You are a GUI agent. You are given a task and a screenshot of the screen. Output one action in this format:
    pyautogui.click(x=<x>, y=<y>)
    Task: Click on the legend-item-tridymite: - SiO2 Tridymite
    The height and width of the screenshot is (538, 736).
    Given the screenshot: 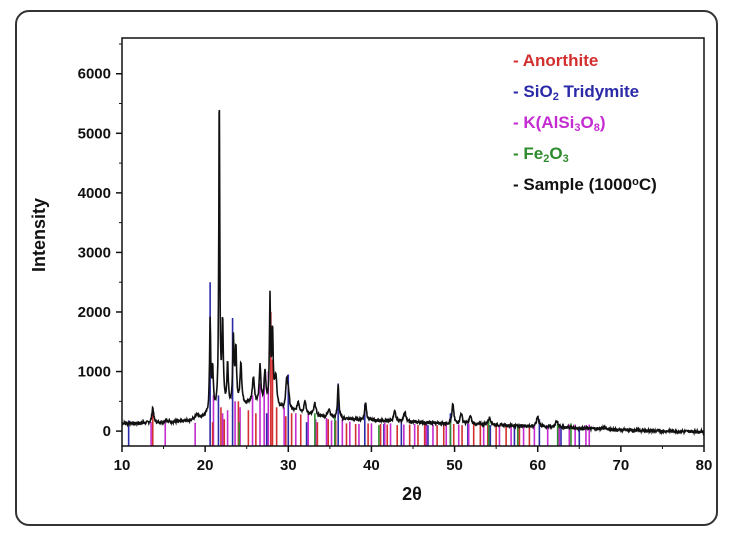 What is the action you would take?
    pyautogui.click(x=576, y=92)
    